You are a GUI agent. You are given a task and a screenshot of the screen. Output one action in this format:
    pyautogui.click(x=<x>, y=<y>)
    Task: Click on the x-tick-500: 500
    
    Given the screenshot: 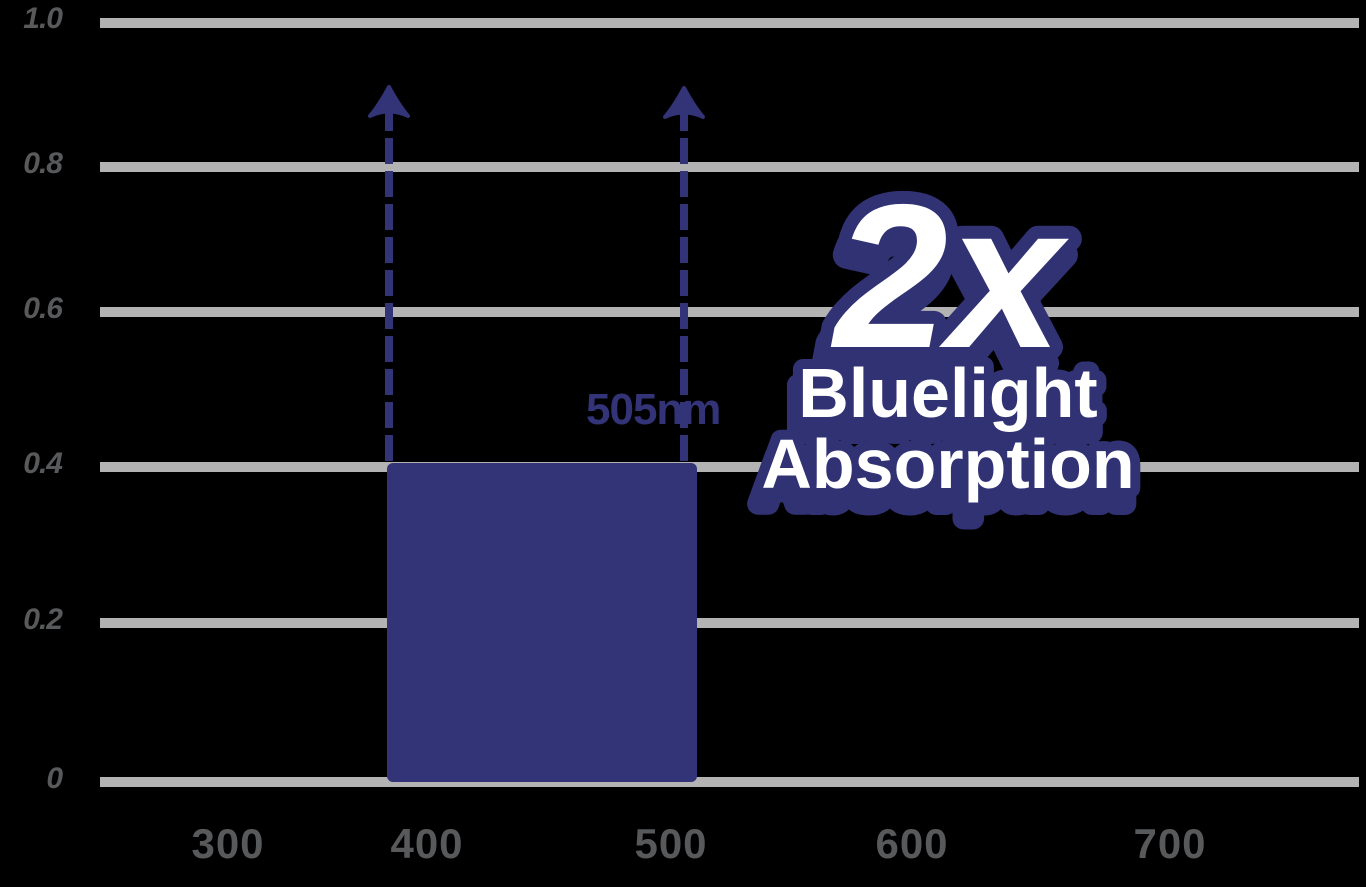 What is the action you would take?
    pyautogui.click(x=671, y=843)
    